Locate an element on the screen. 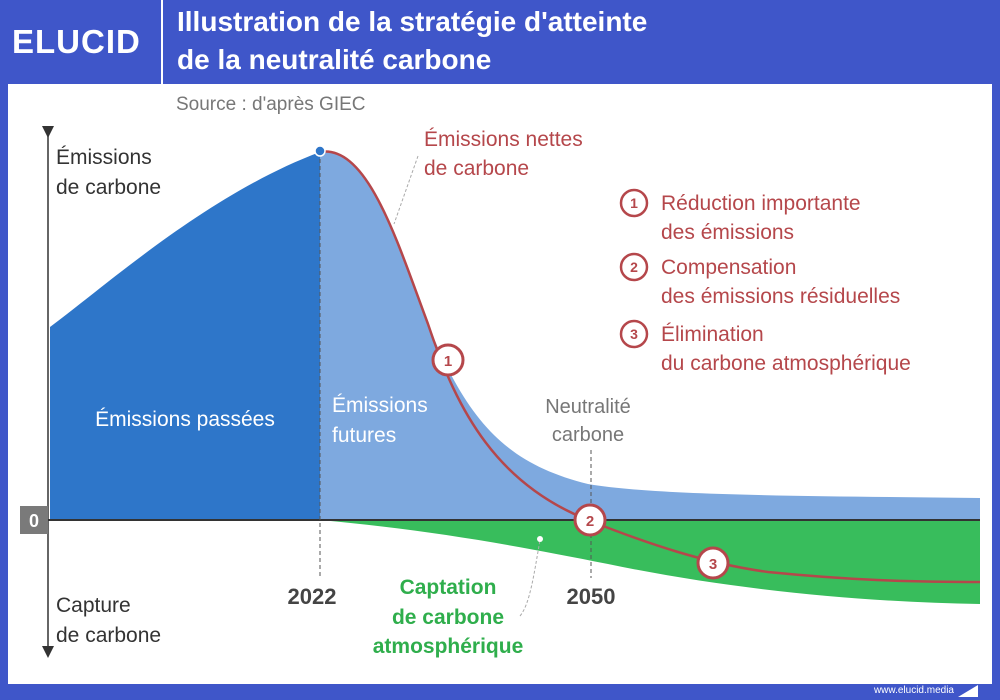  legend-item-3-number: 3 is located at coordinates (634, 334).